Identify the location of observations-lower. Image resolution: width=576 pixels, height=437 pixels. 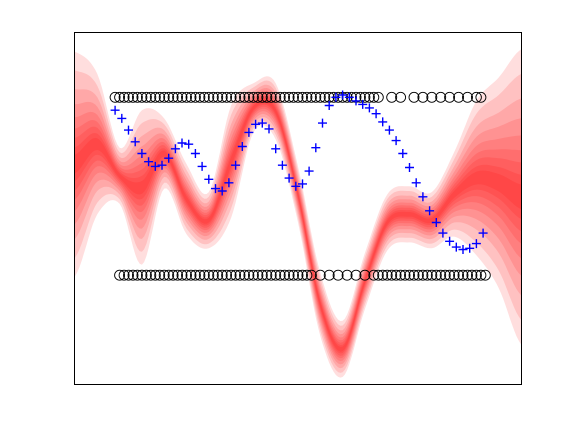
(302, 275).